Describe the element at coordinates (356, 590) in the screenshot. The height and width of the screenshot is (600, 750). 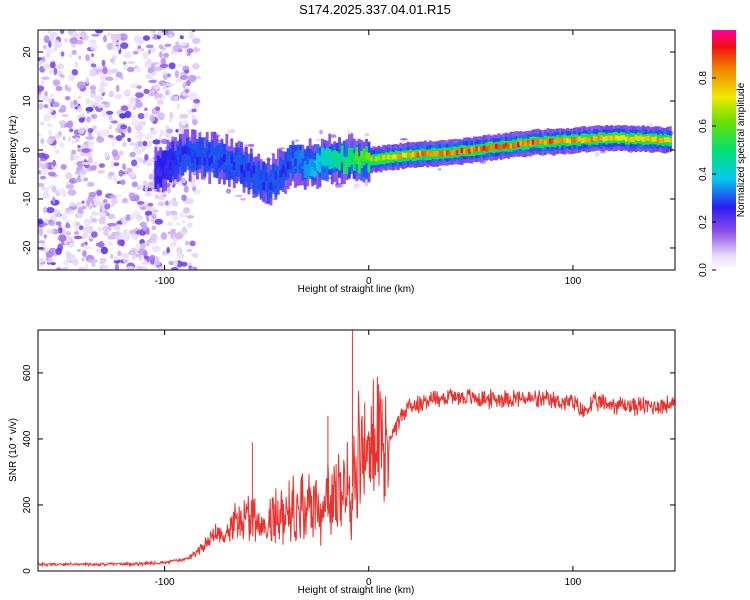
I see `snr-xlabel: Height of straight line (km)` at that location.